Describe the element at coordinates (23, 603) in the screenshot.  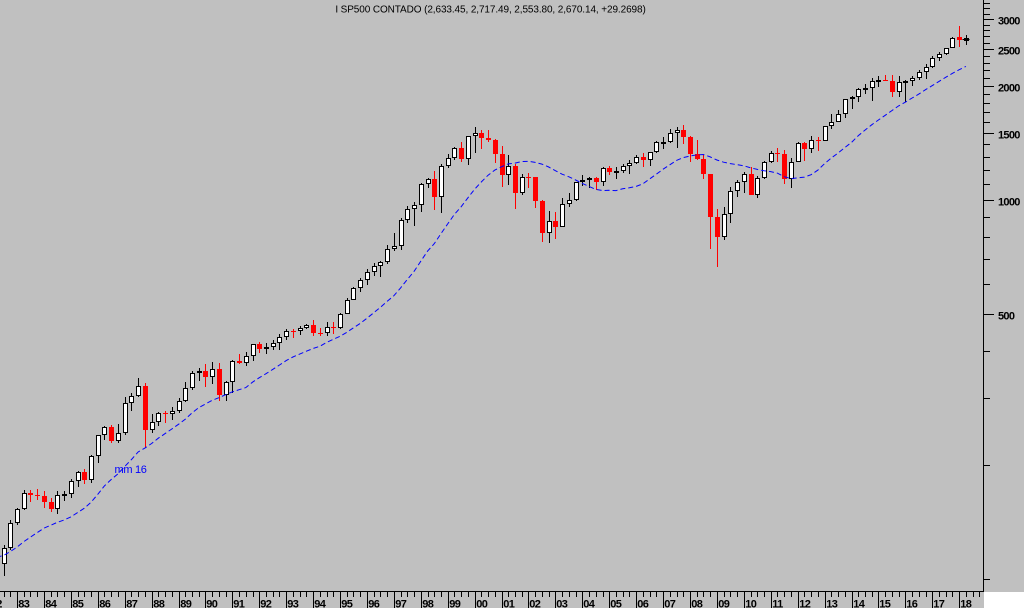
I see `svg-text: 83` at that location.